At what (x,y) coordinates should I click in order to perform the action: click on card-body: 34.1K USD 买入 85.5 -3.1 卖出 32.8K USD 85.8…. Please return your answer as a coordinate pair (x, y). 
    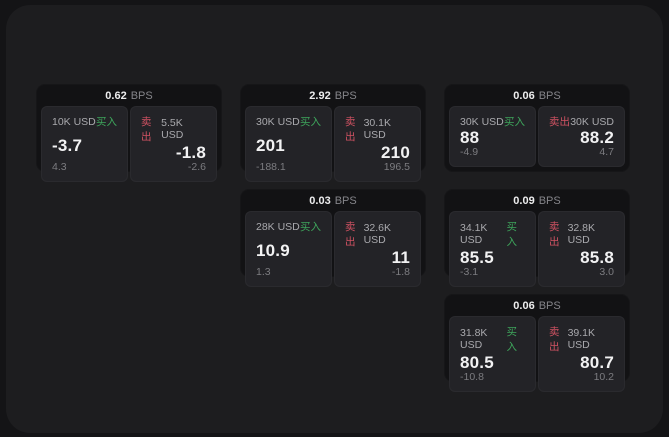
    Looking at the image, I should click on (537, 251).